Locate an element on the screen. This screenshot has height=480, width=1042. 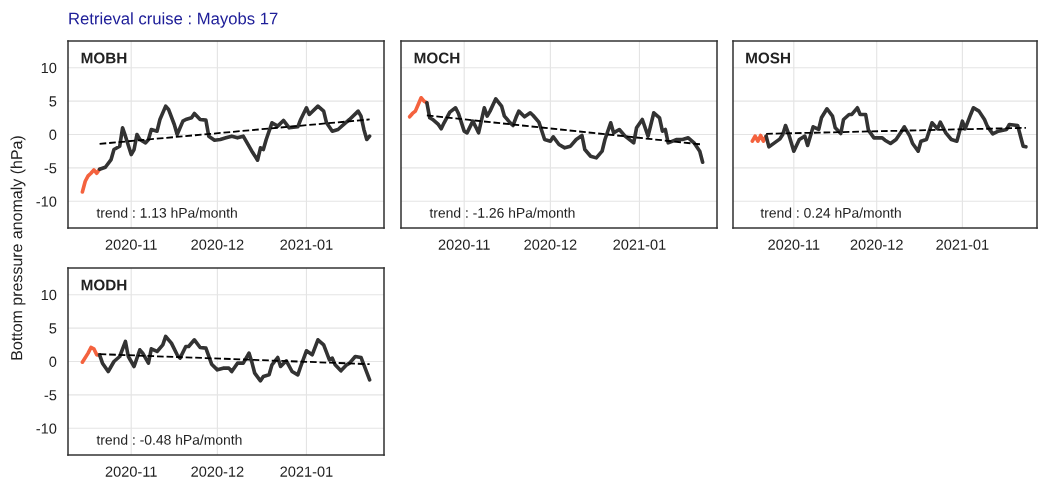
y-axis-title: Bottom pressure anomaly (hPa) is located at coordinates (18, 248).